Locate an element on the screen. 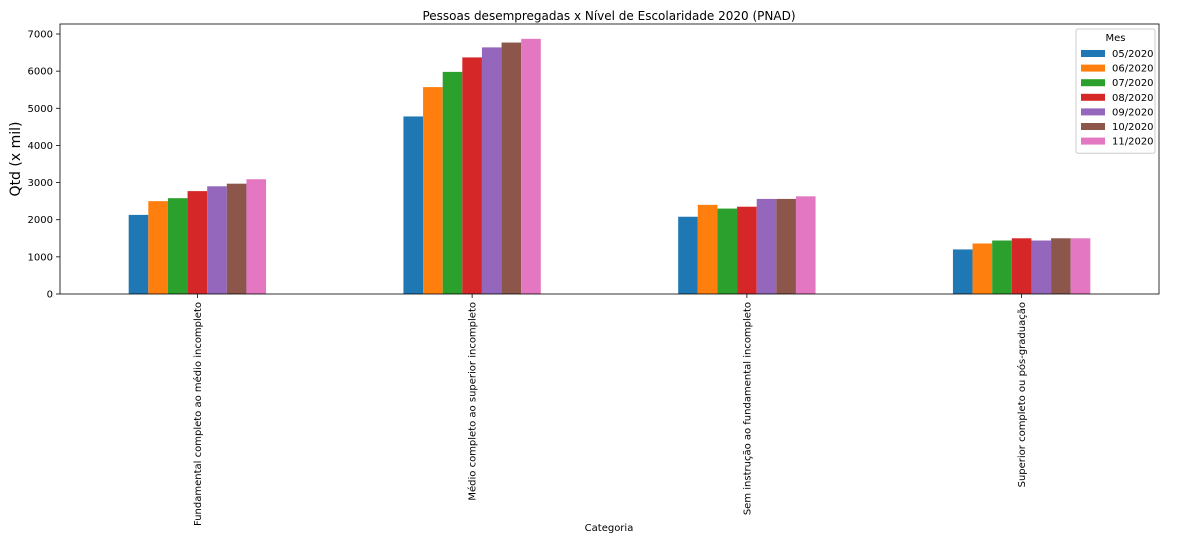 Image resolution: width=1190 pixels, height=539 pixels. y-tick-label: 5000 is located at coordinates (40, 109).